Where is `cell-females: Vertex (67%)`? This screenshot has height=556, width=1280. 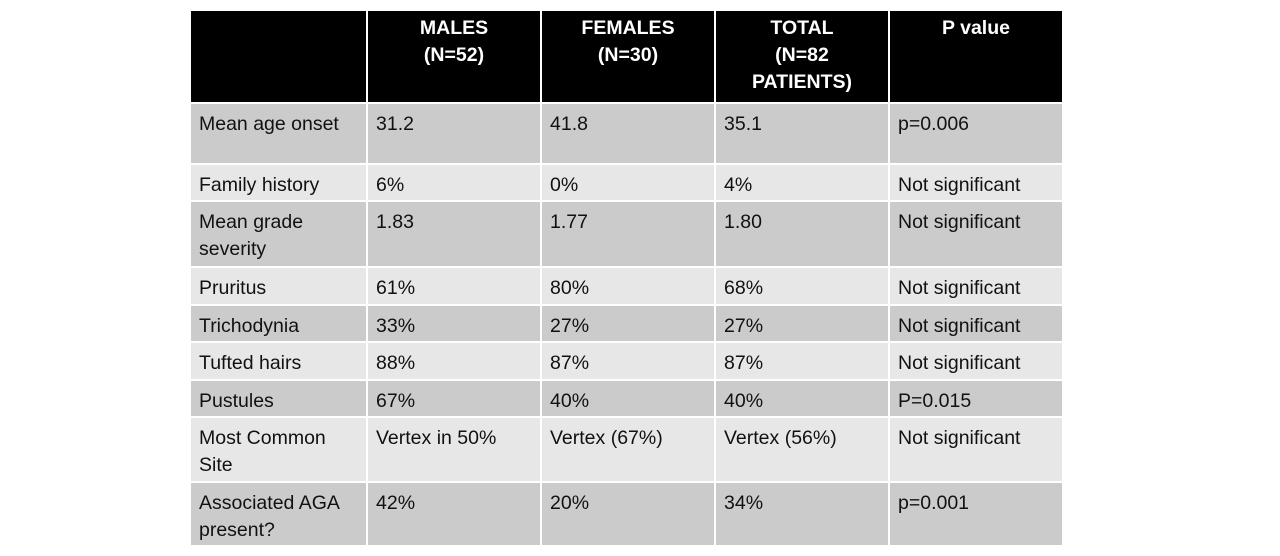 cell-females: Vertex (67%) is located at coordinates (628, 449).